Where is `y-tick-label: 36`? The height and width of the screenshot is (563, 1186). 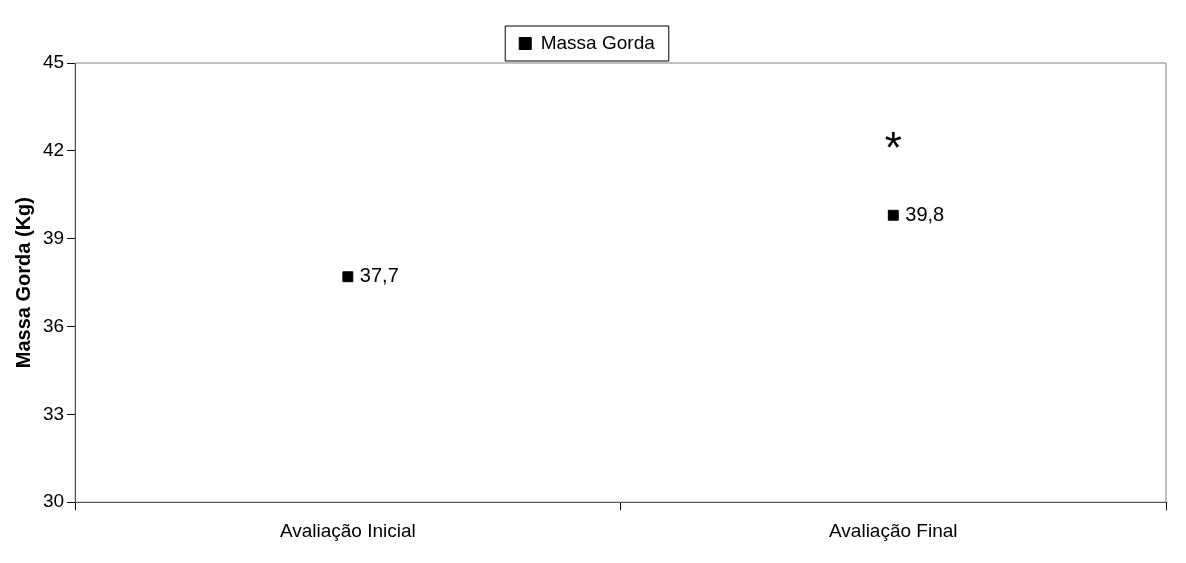 y-tick-label: 36 is located at coordinates (53, 325).